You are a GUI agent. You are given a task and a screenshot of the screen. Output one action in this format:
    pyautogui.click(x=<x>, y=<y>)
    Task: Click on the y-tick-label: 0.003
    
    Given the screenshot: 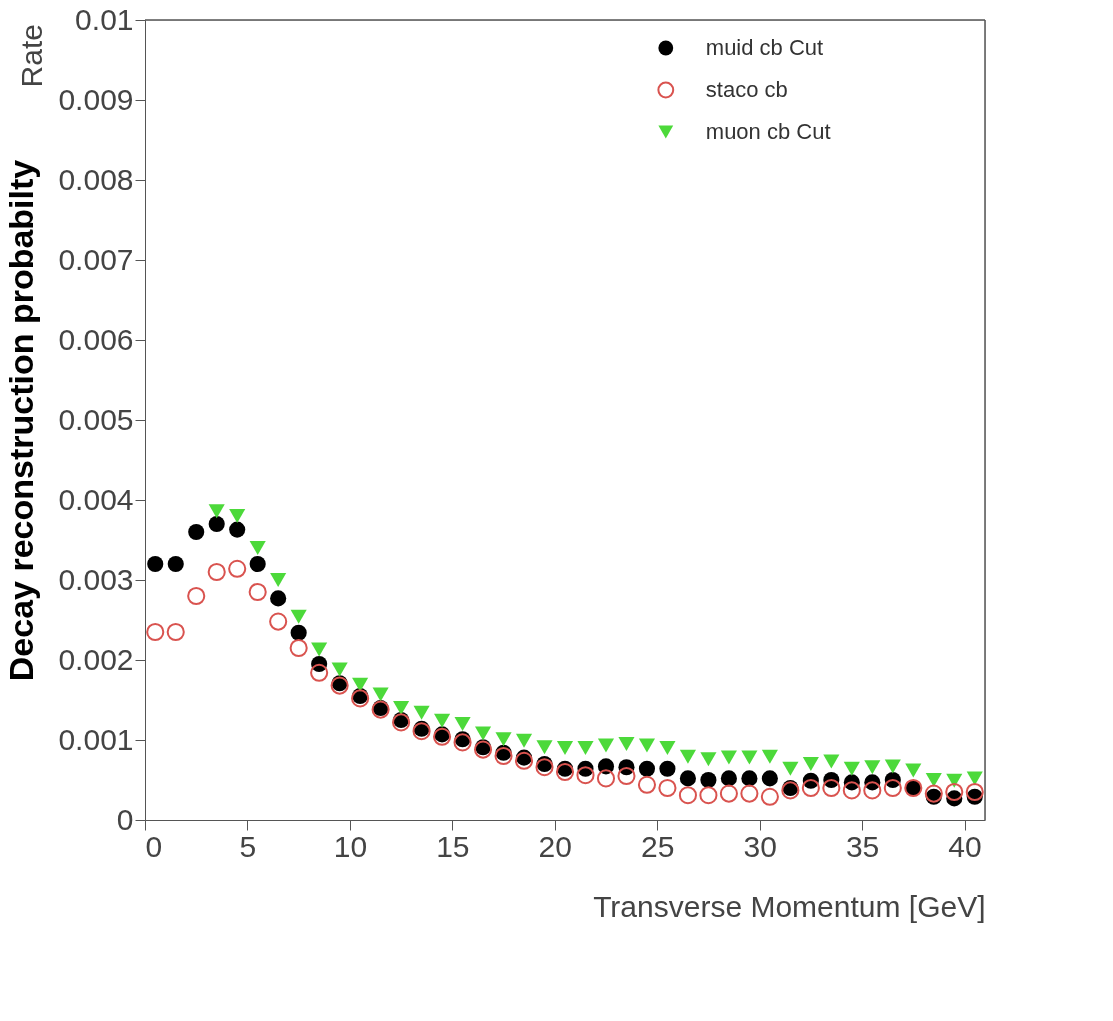 What is the action you would take?
    pyautogui.click(x=96, y=579)
    